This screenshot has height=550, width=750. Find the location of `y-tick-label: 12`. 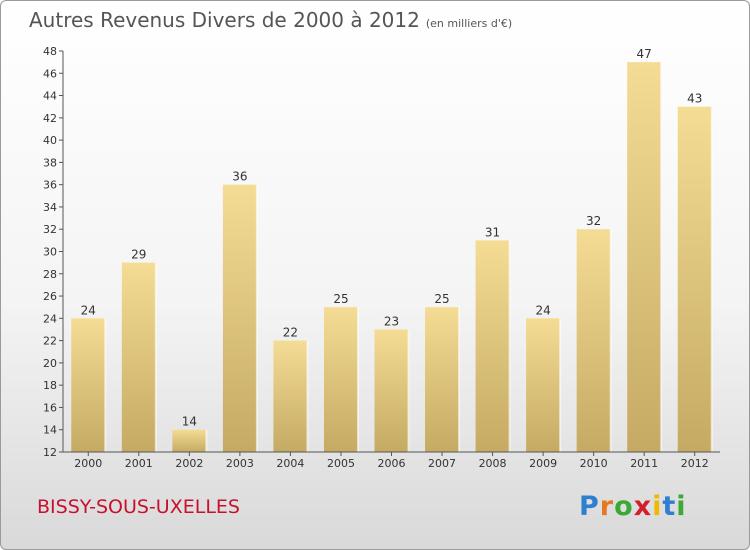

y-tick-label: 12 is located at coordinates (50, 452).